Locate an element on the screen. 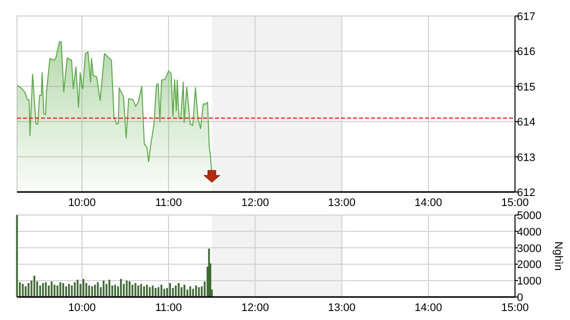 Image resolution: width=570 pixels, height=320 pixels. y-tick-label: 5000 is located at coordinates (529, 216).